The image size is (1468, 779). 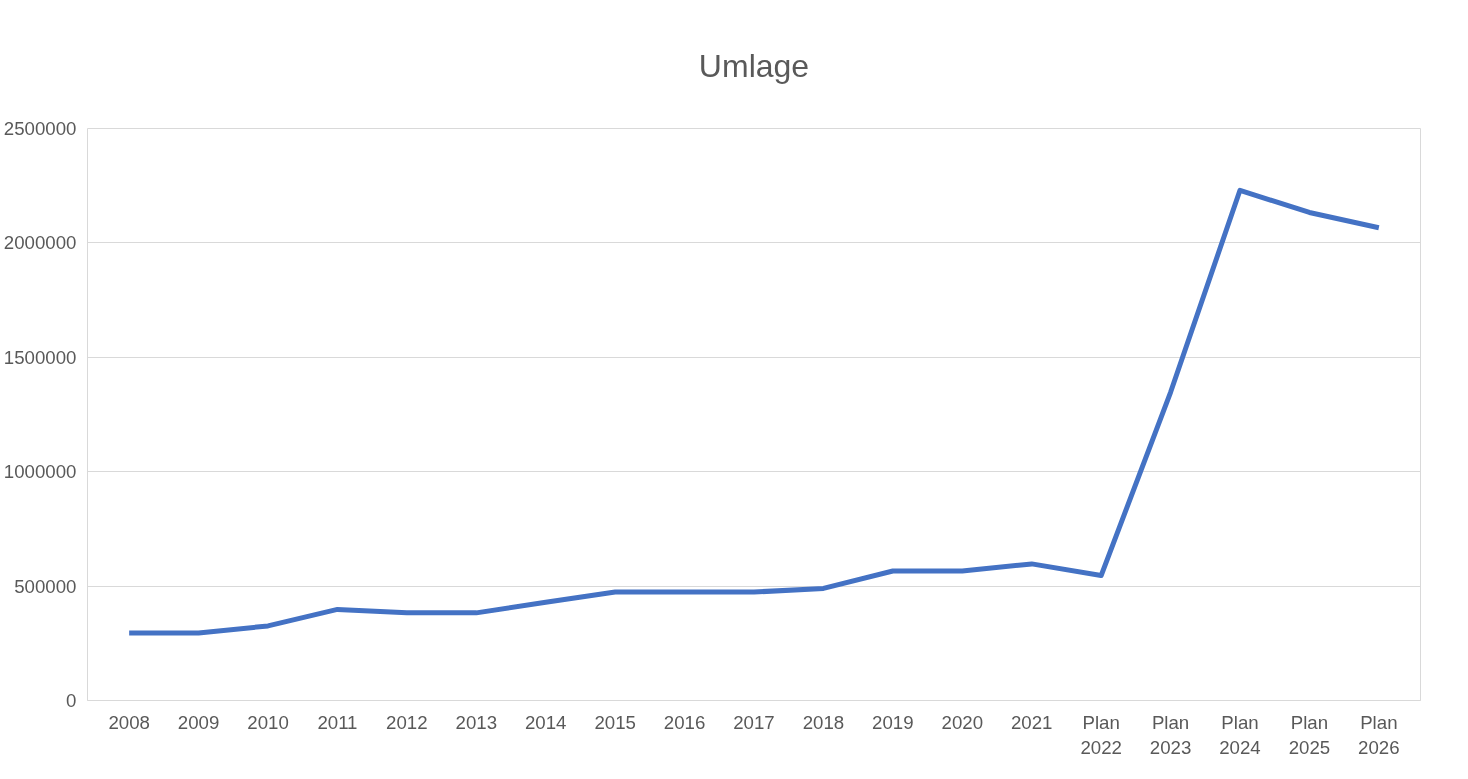 I want to click on y-tick-label: 2500000, so click(x=40, y=128).